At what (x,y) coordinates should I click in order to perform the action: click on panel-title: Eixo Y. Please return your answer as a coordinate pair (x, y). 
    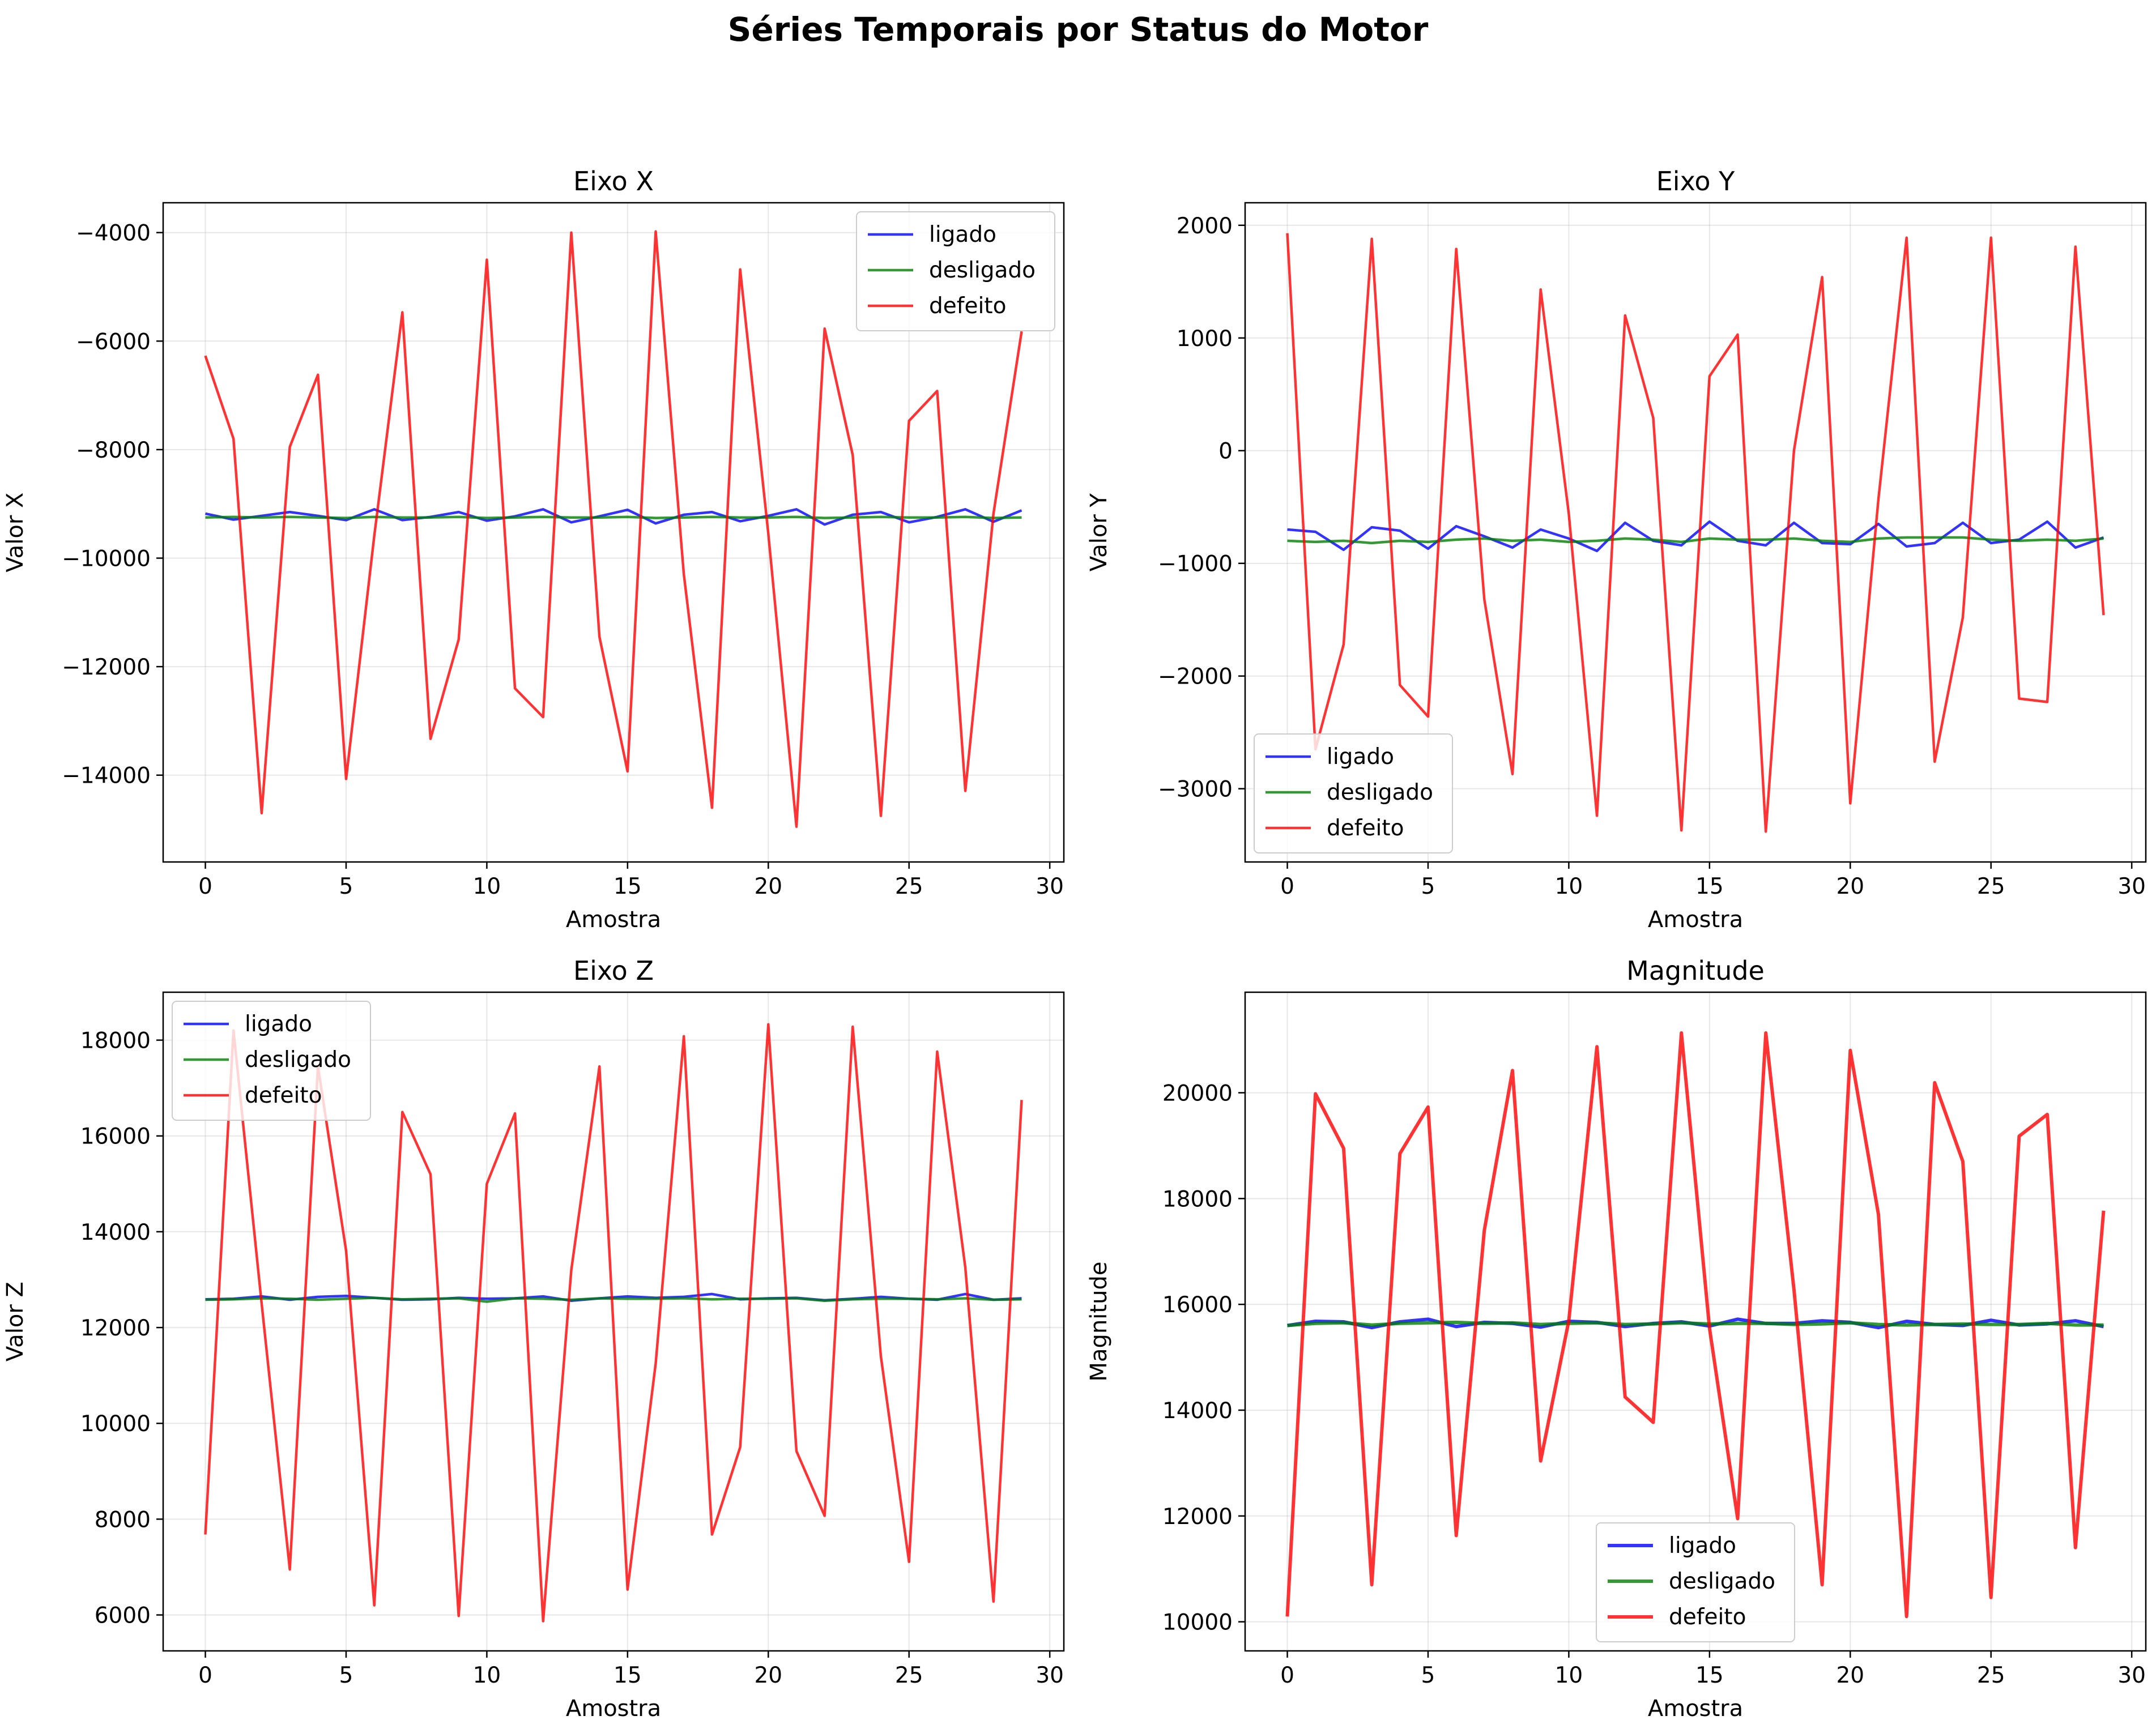
    Looking at the image, I should click on (1695, 181).